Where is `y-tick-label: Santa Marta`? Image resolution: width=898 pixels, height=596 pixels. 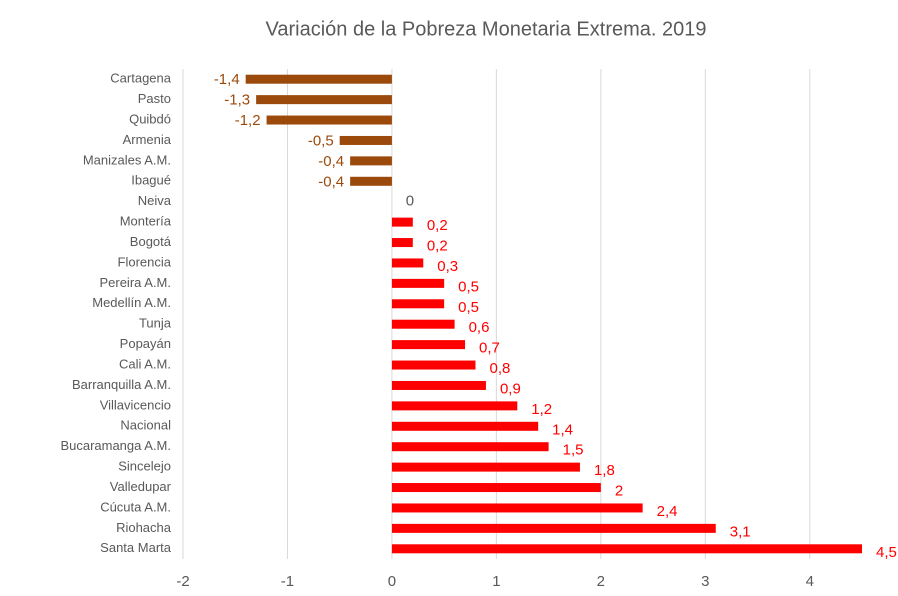 y-tick-label: Santa Marta is located at coordinates (136, 547).